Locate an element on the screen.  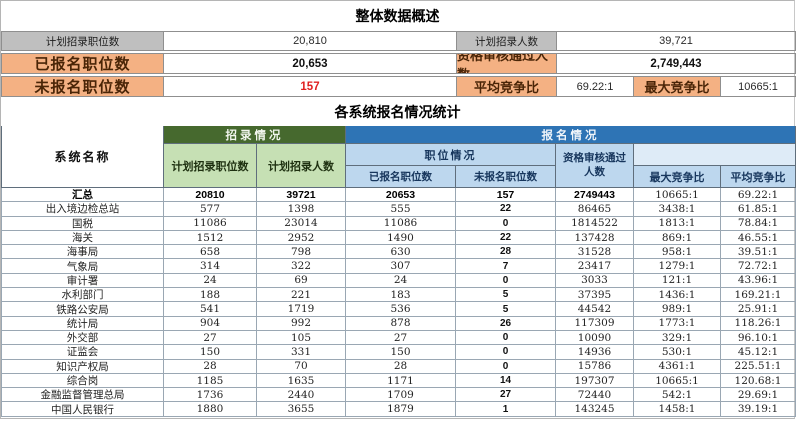
approved-people-value: 2,749,443 is located at coordinates (676, 63).